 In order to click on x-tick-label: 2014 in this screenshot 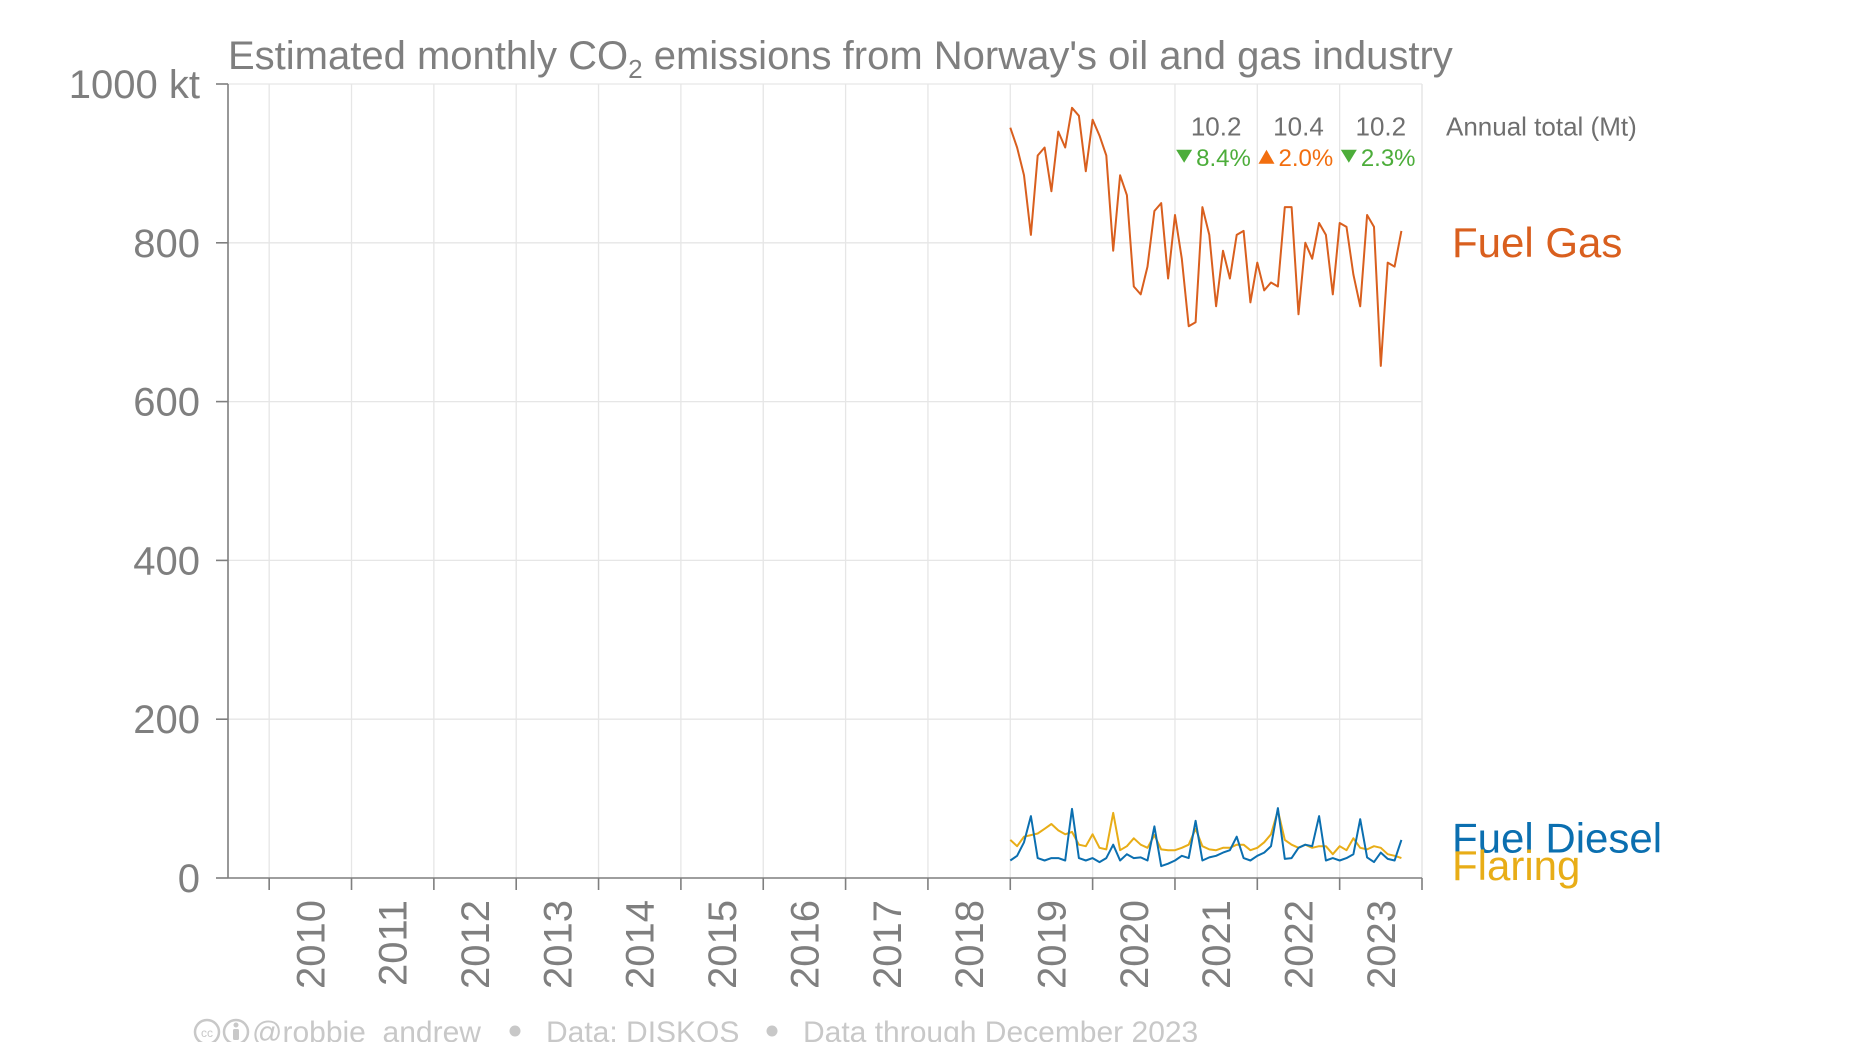, I will do `click(641, 944)`.